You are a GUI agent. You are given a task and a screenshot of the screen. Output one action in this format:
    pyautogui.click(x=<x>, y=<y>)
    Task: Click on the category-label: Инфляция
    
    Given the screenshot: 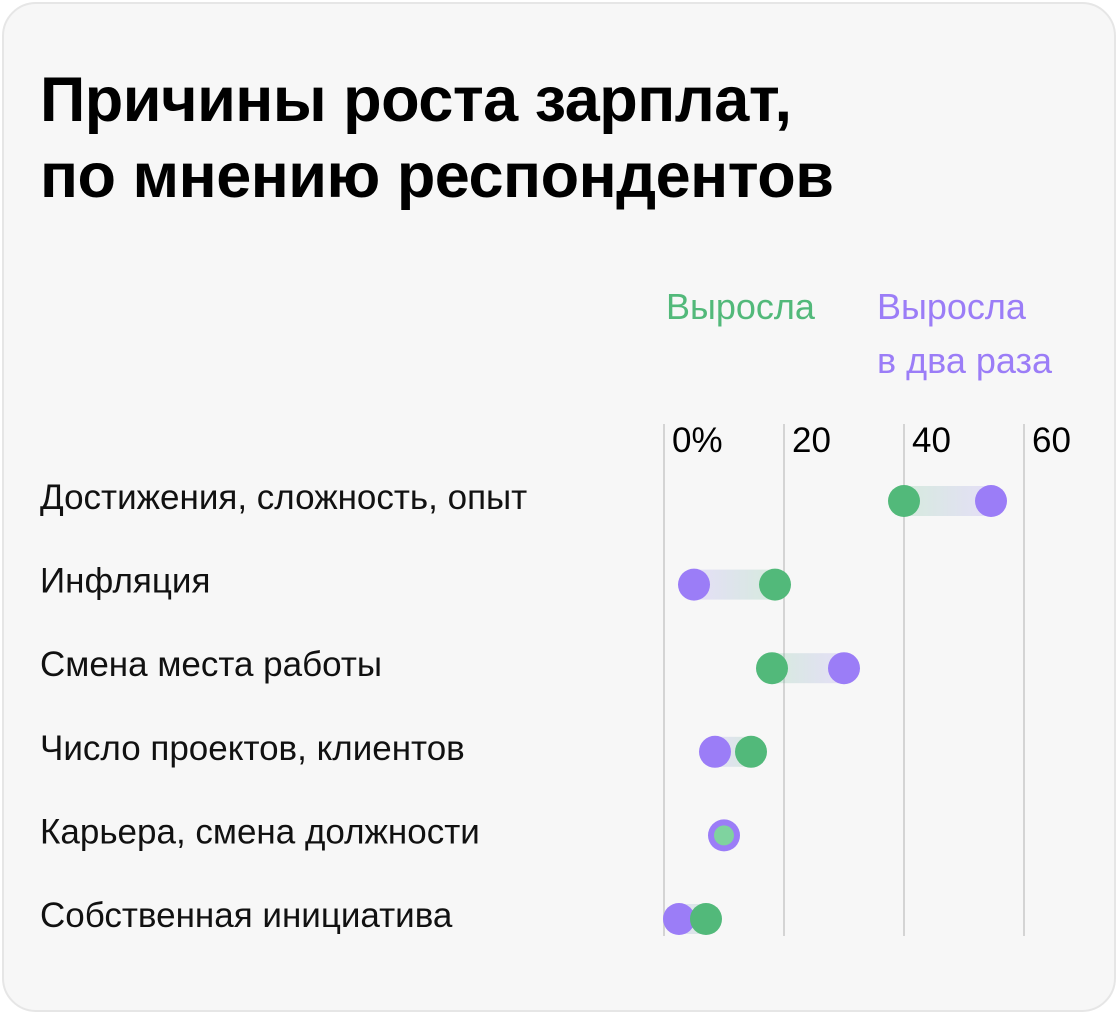 What is the action you would take?
    pyautogui.click(x=125, y=581)
    